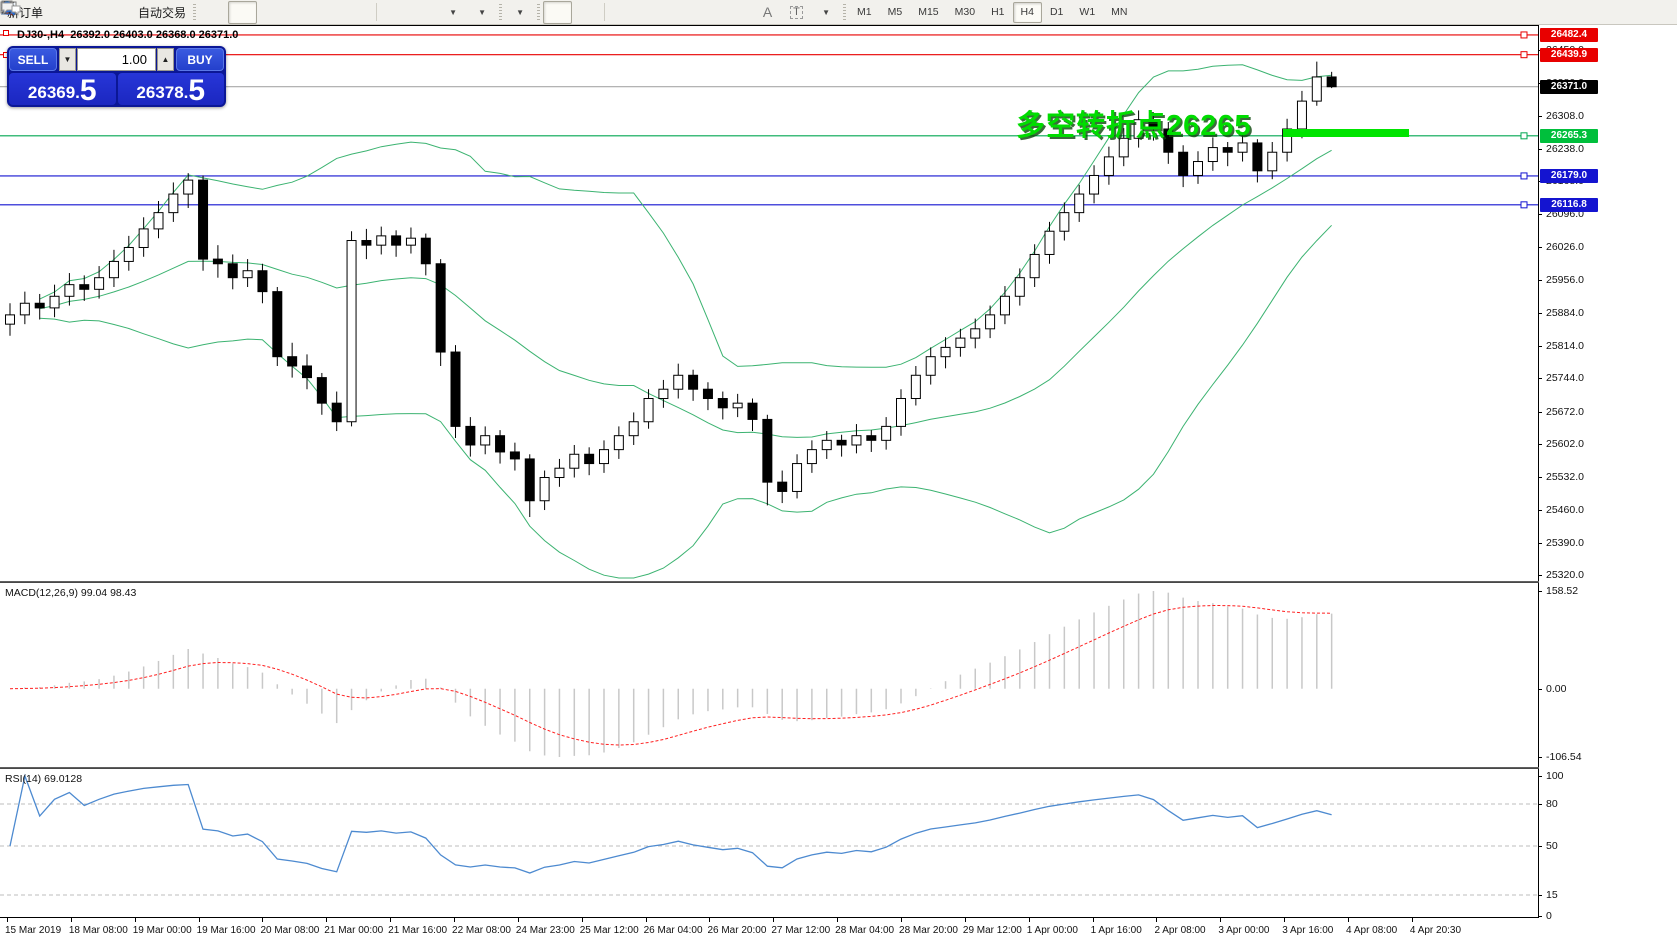 The height and width of the screenshot is (945, 1677). What do you see at coordinates (1565, 542) in the screenshot?
I see `price-tick-label: 25390.0` at bounding box center [1565, 542].